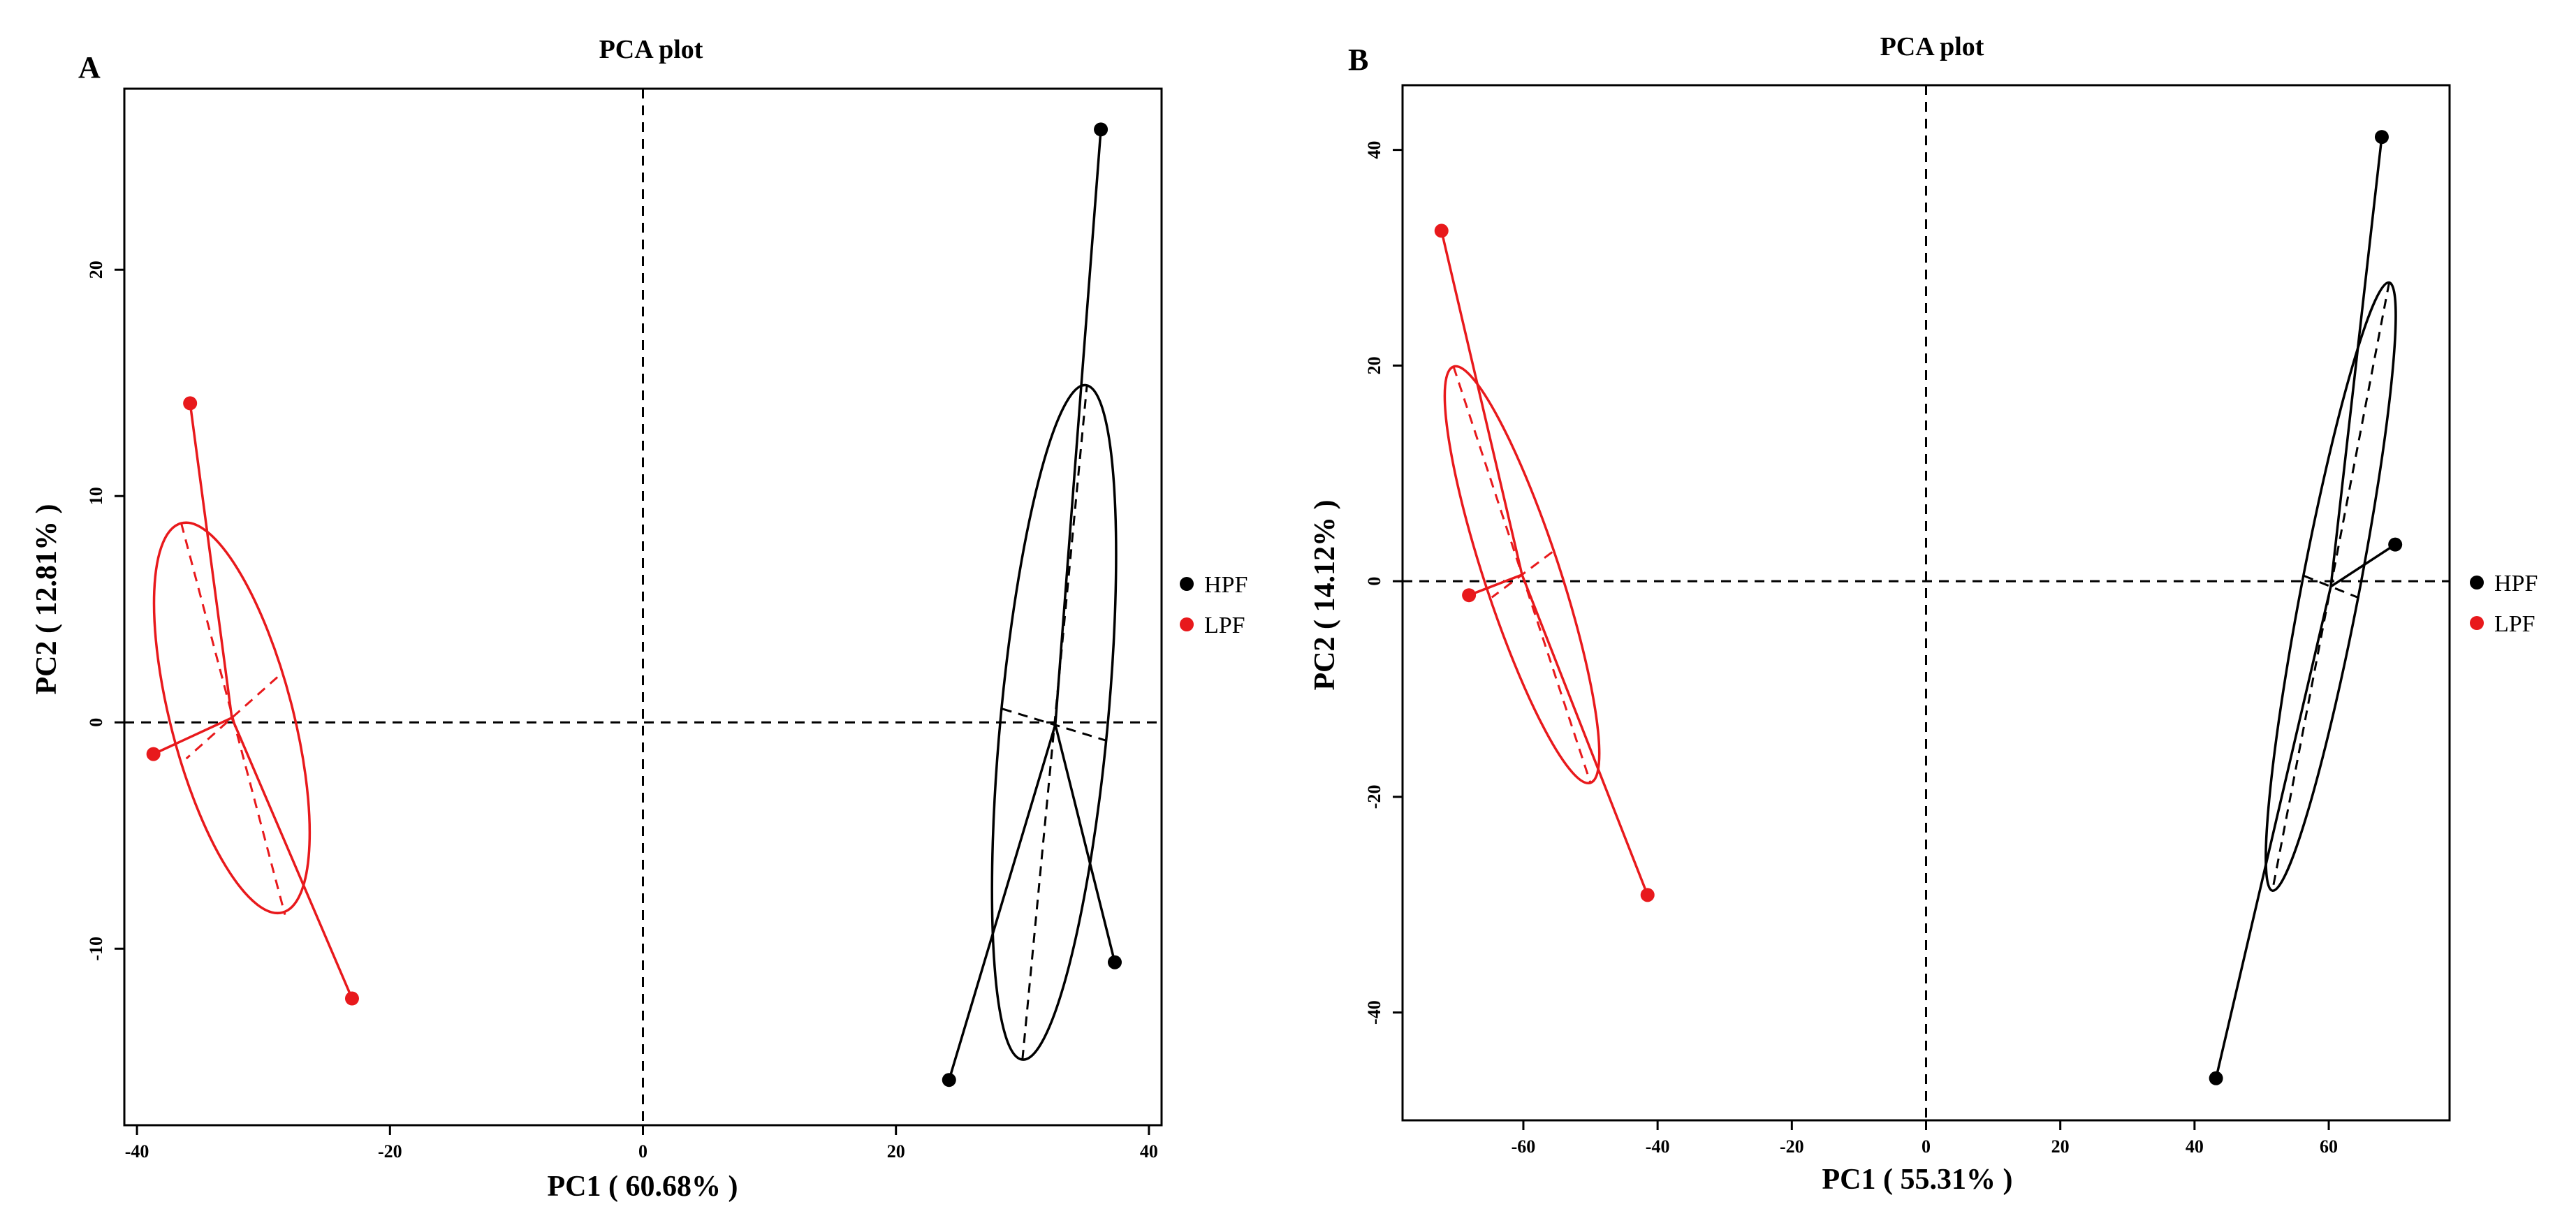  I want to click on x-axis-label: PC1 ( 60.68% ), so click(643, 1187).